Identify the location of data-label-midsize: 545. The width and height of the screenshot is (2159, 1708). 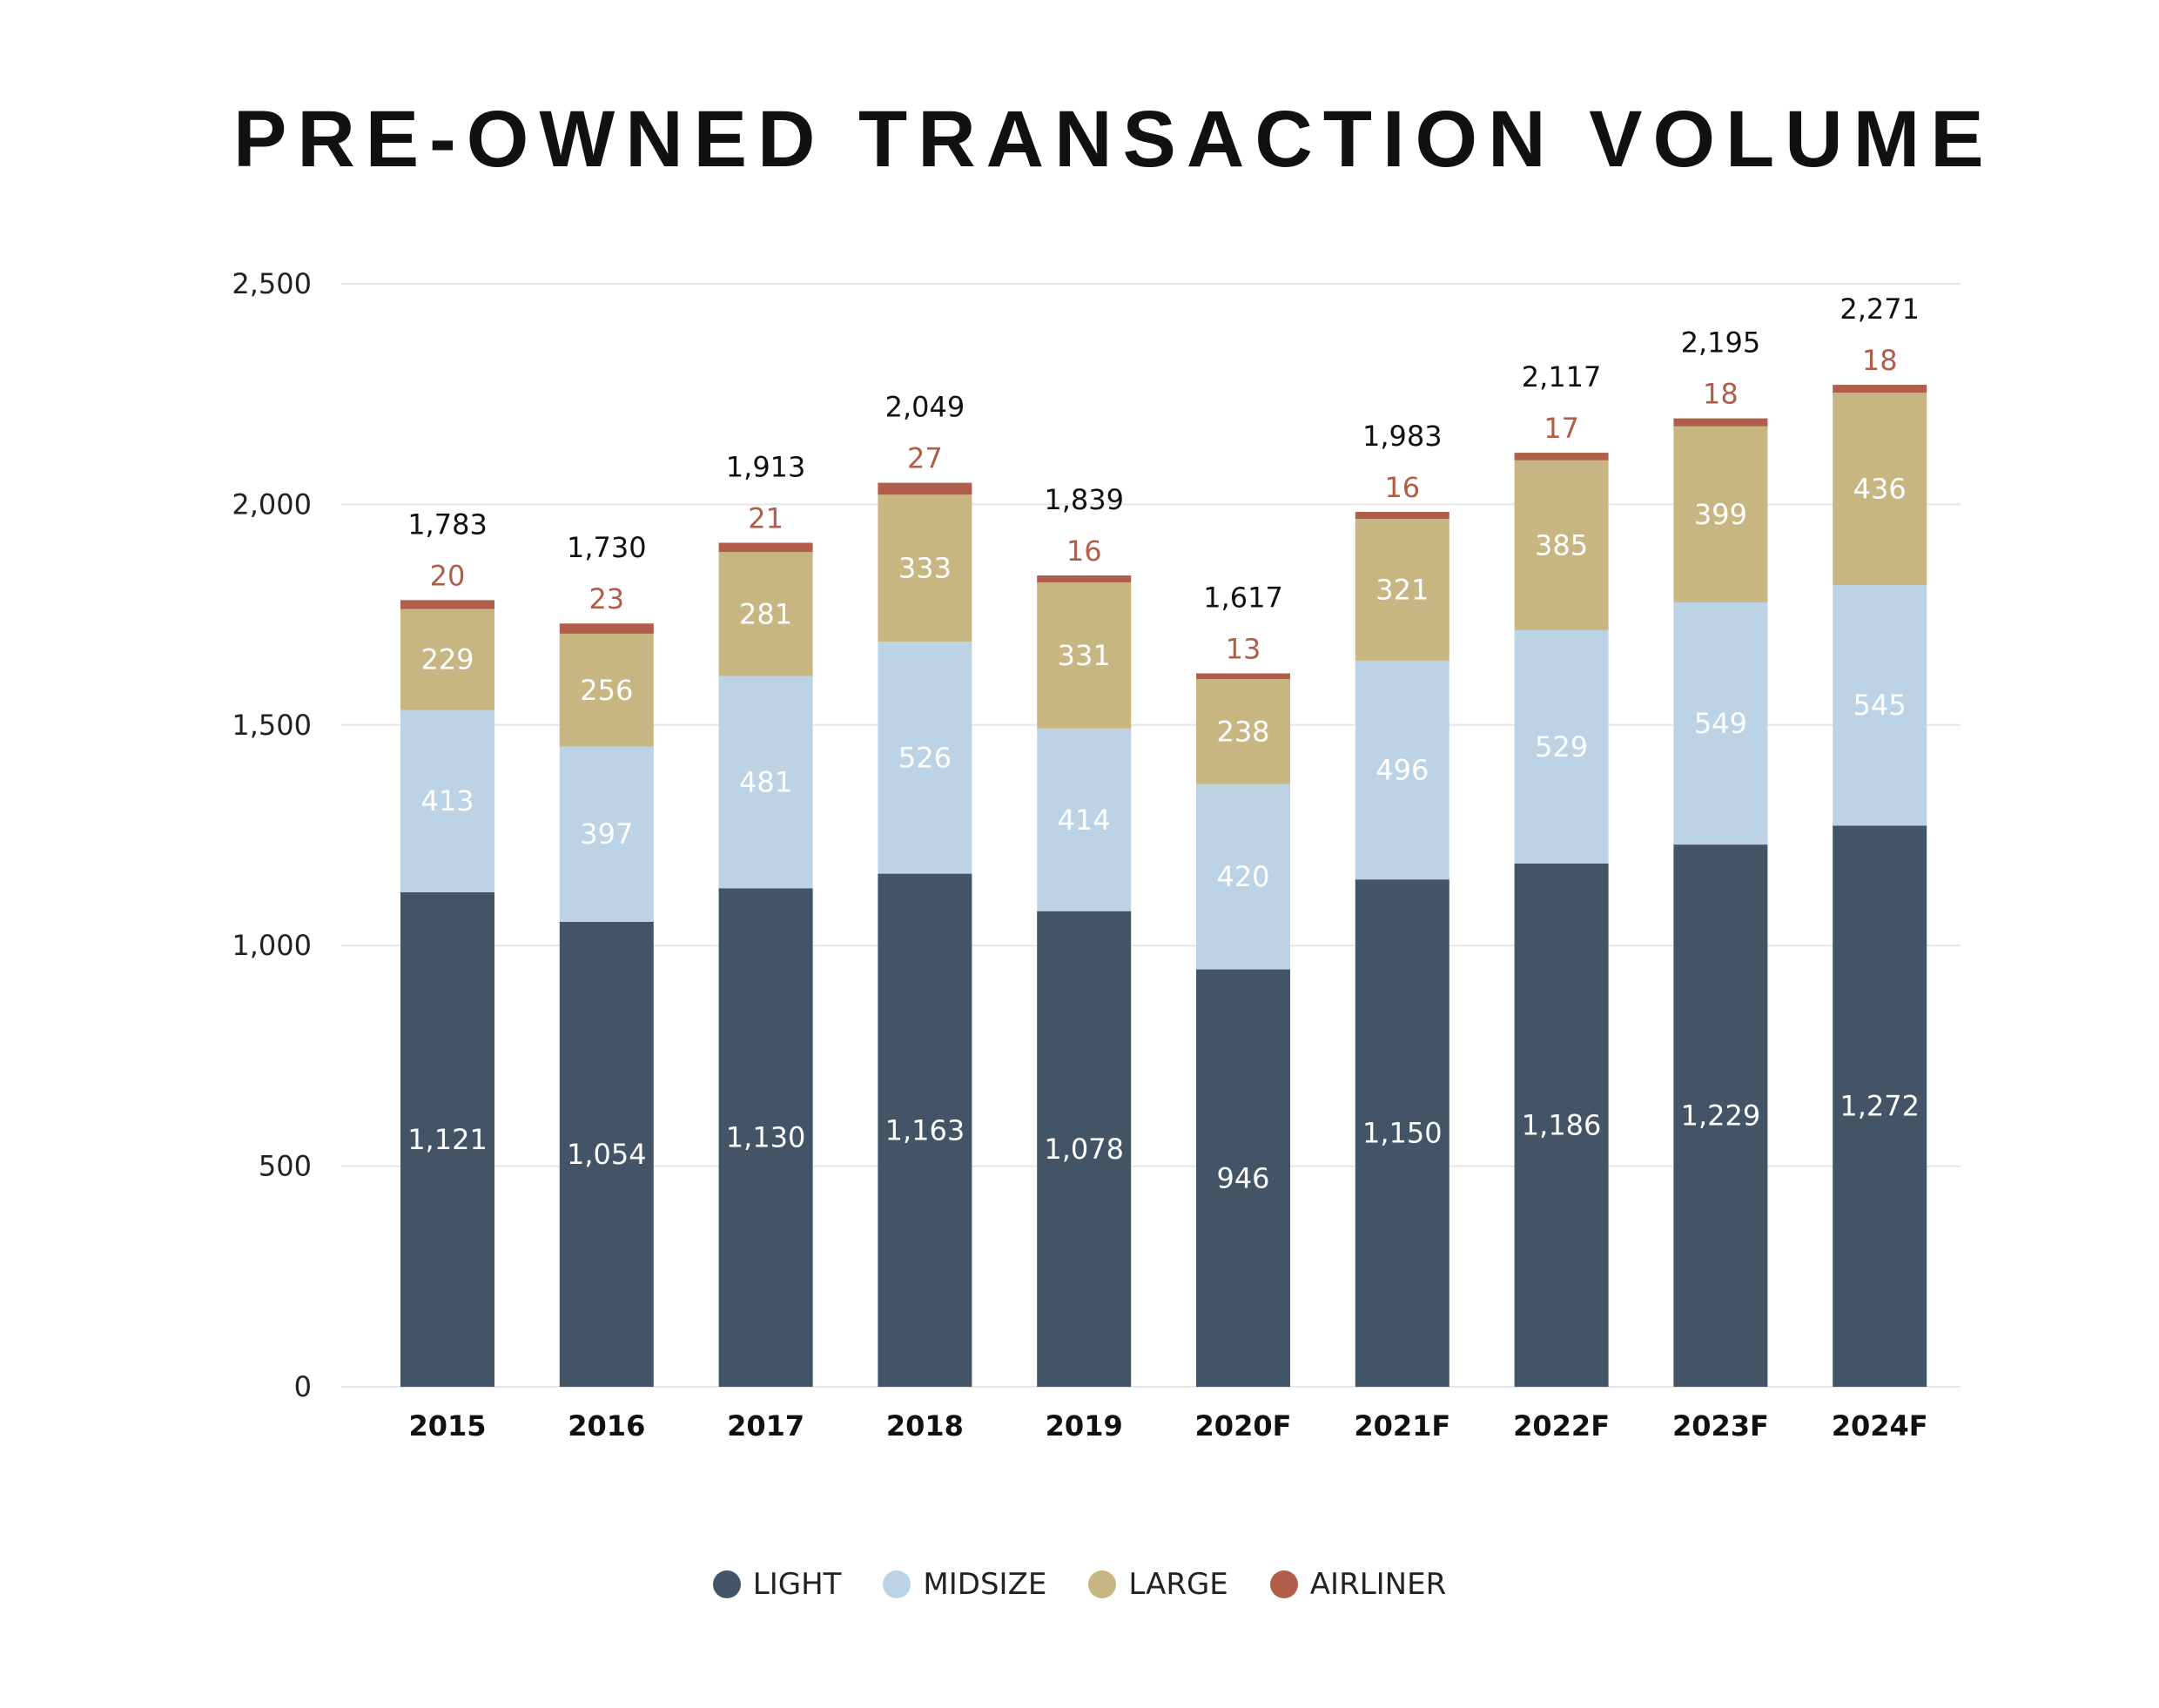
(1880, 705).